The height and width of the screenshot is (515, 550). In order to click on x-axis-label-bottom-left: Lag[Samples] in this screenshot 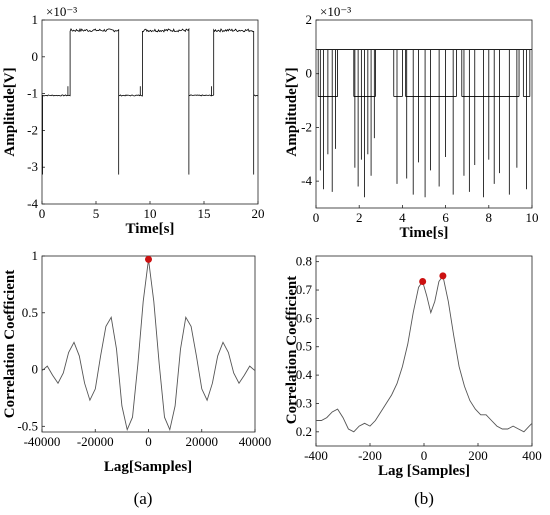, I will do `click(148, 467)`.